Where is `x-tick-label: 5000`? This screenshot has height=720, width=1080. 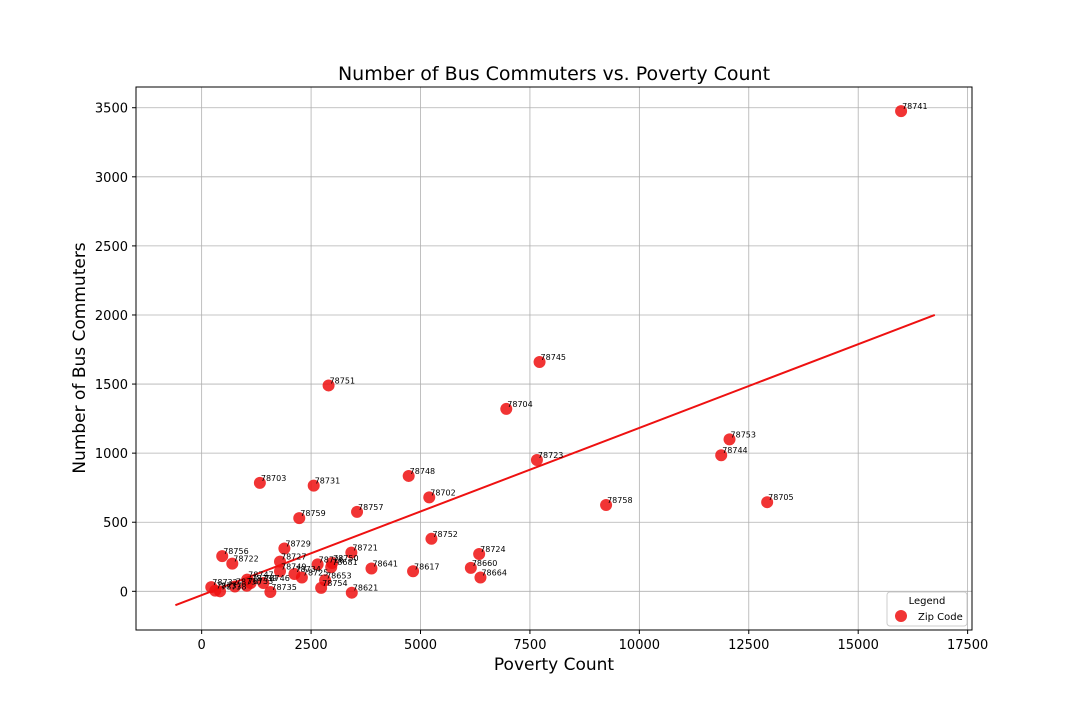
x-tick-label: 5000 is located at coordinates (420, 645).